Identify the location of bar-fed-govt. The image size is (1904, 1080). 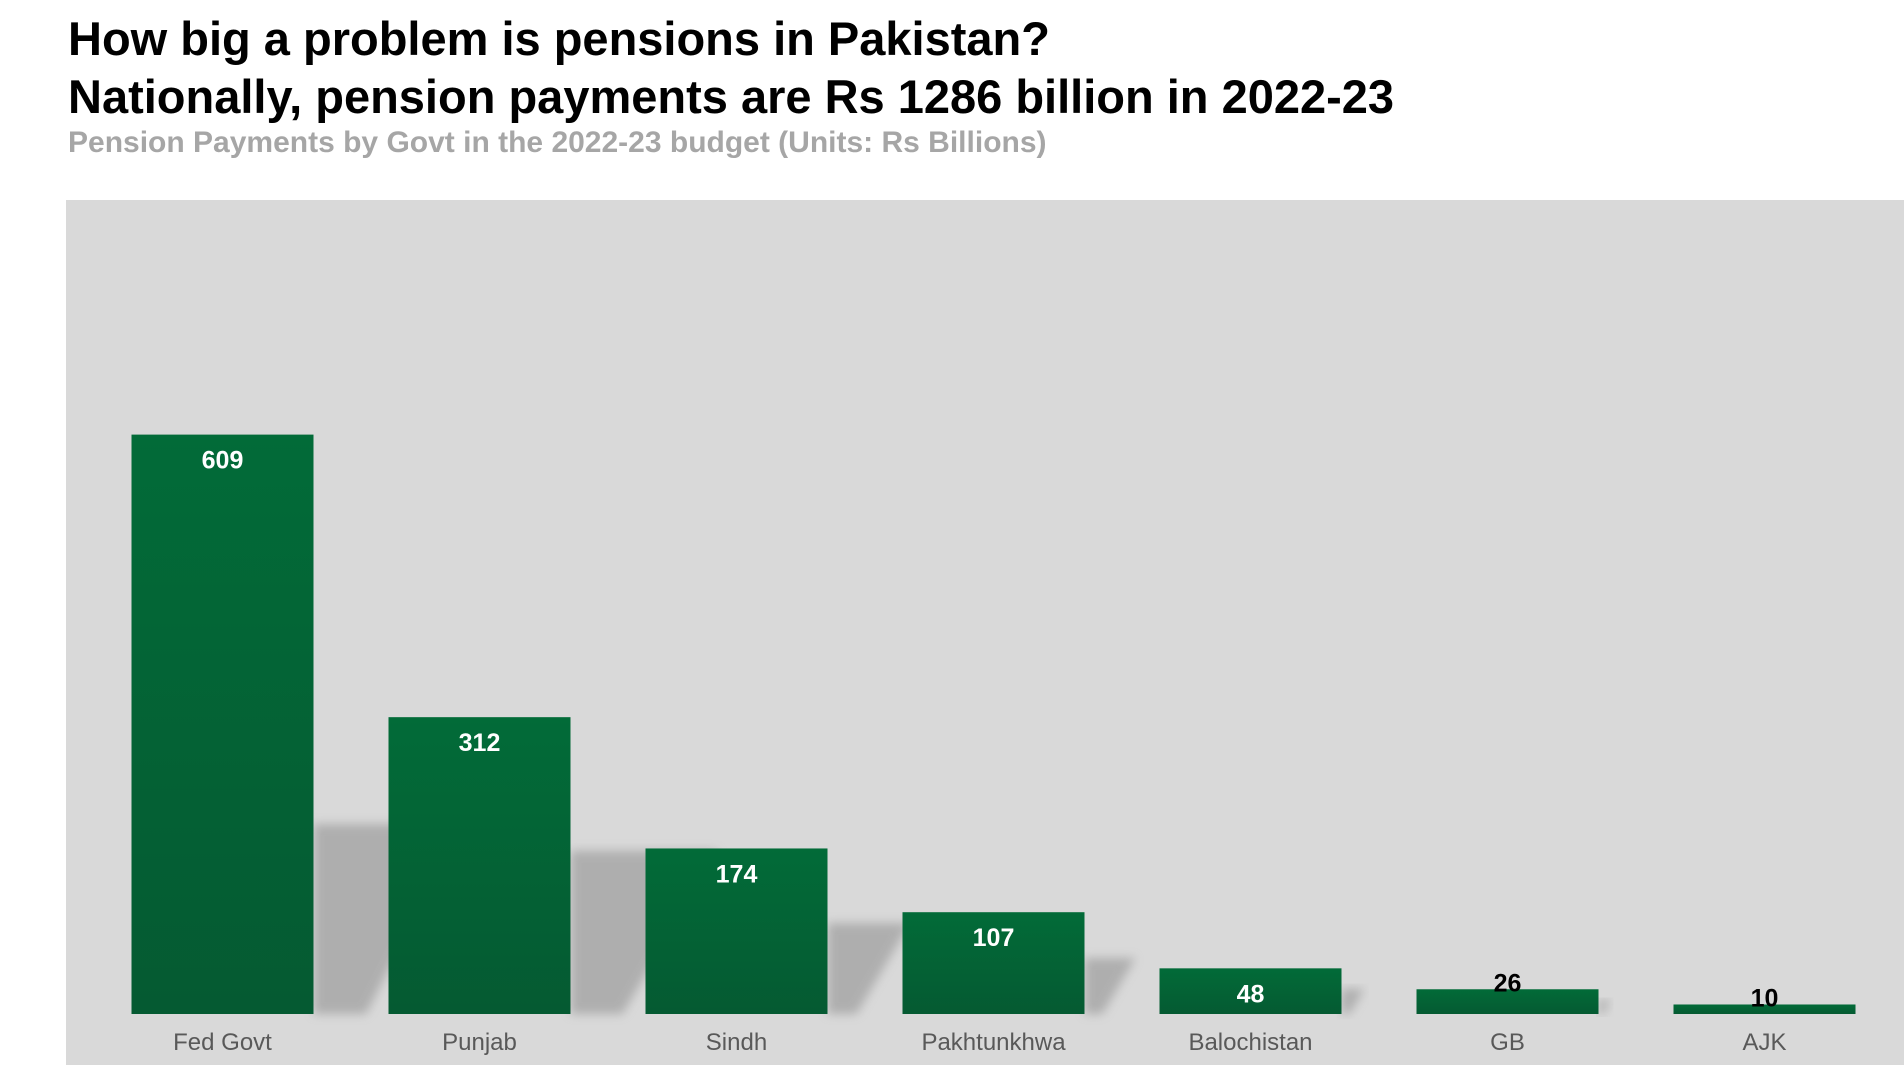
(222, 724).